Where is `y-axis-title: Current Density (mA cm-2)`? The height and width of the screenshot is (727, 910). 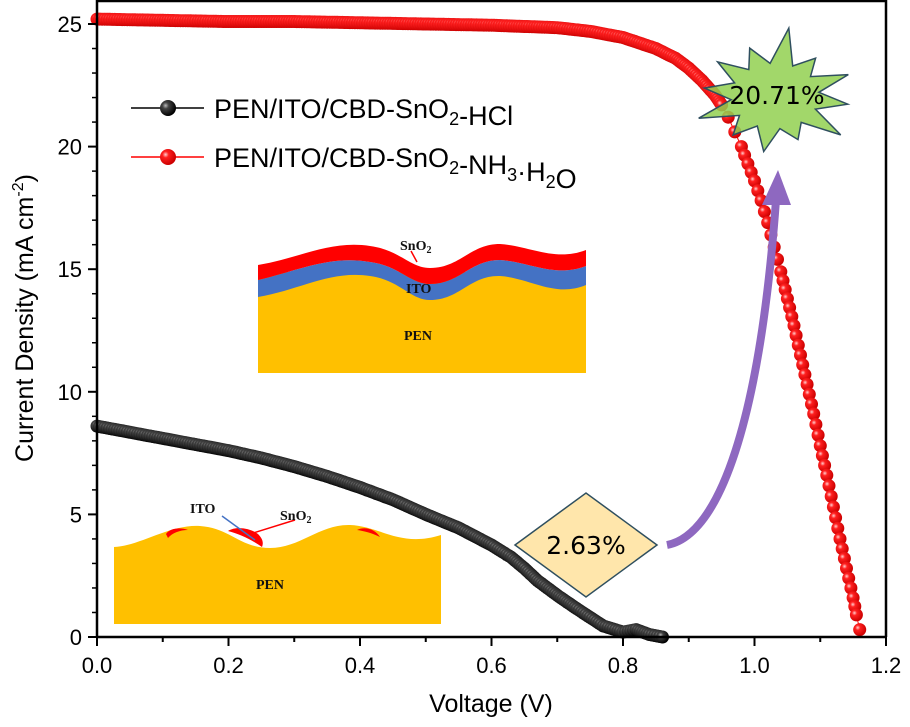
y-axis-title: Current Density (mA cm-2) is located at coordinates (24, 318).